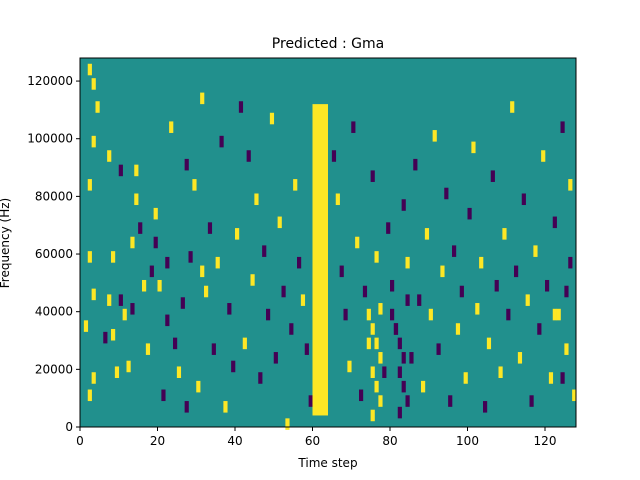 This screenshot has width=640, height=480. I want to click on y-axis-ticks: 0 20000 40000 60000 80000 100000 120000, so click(53, 254).